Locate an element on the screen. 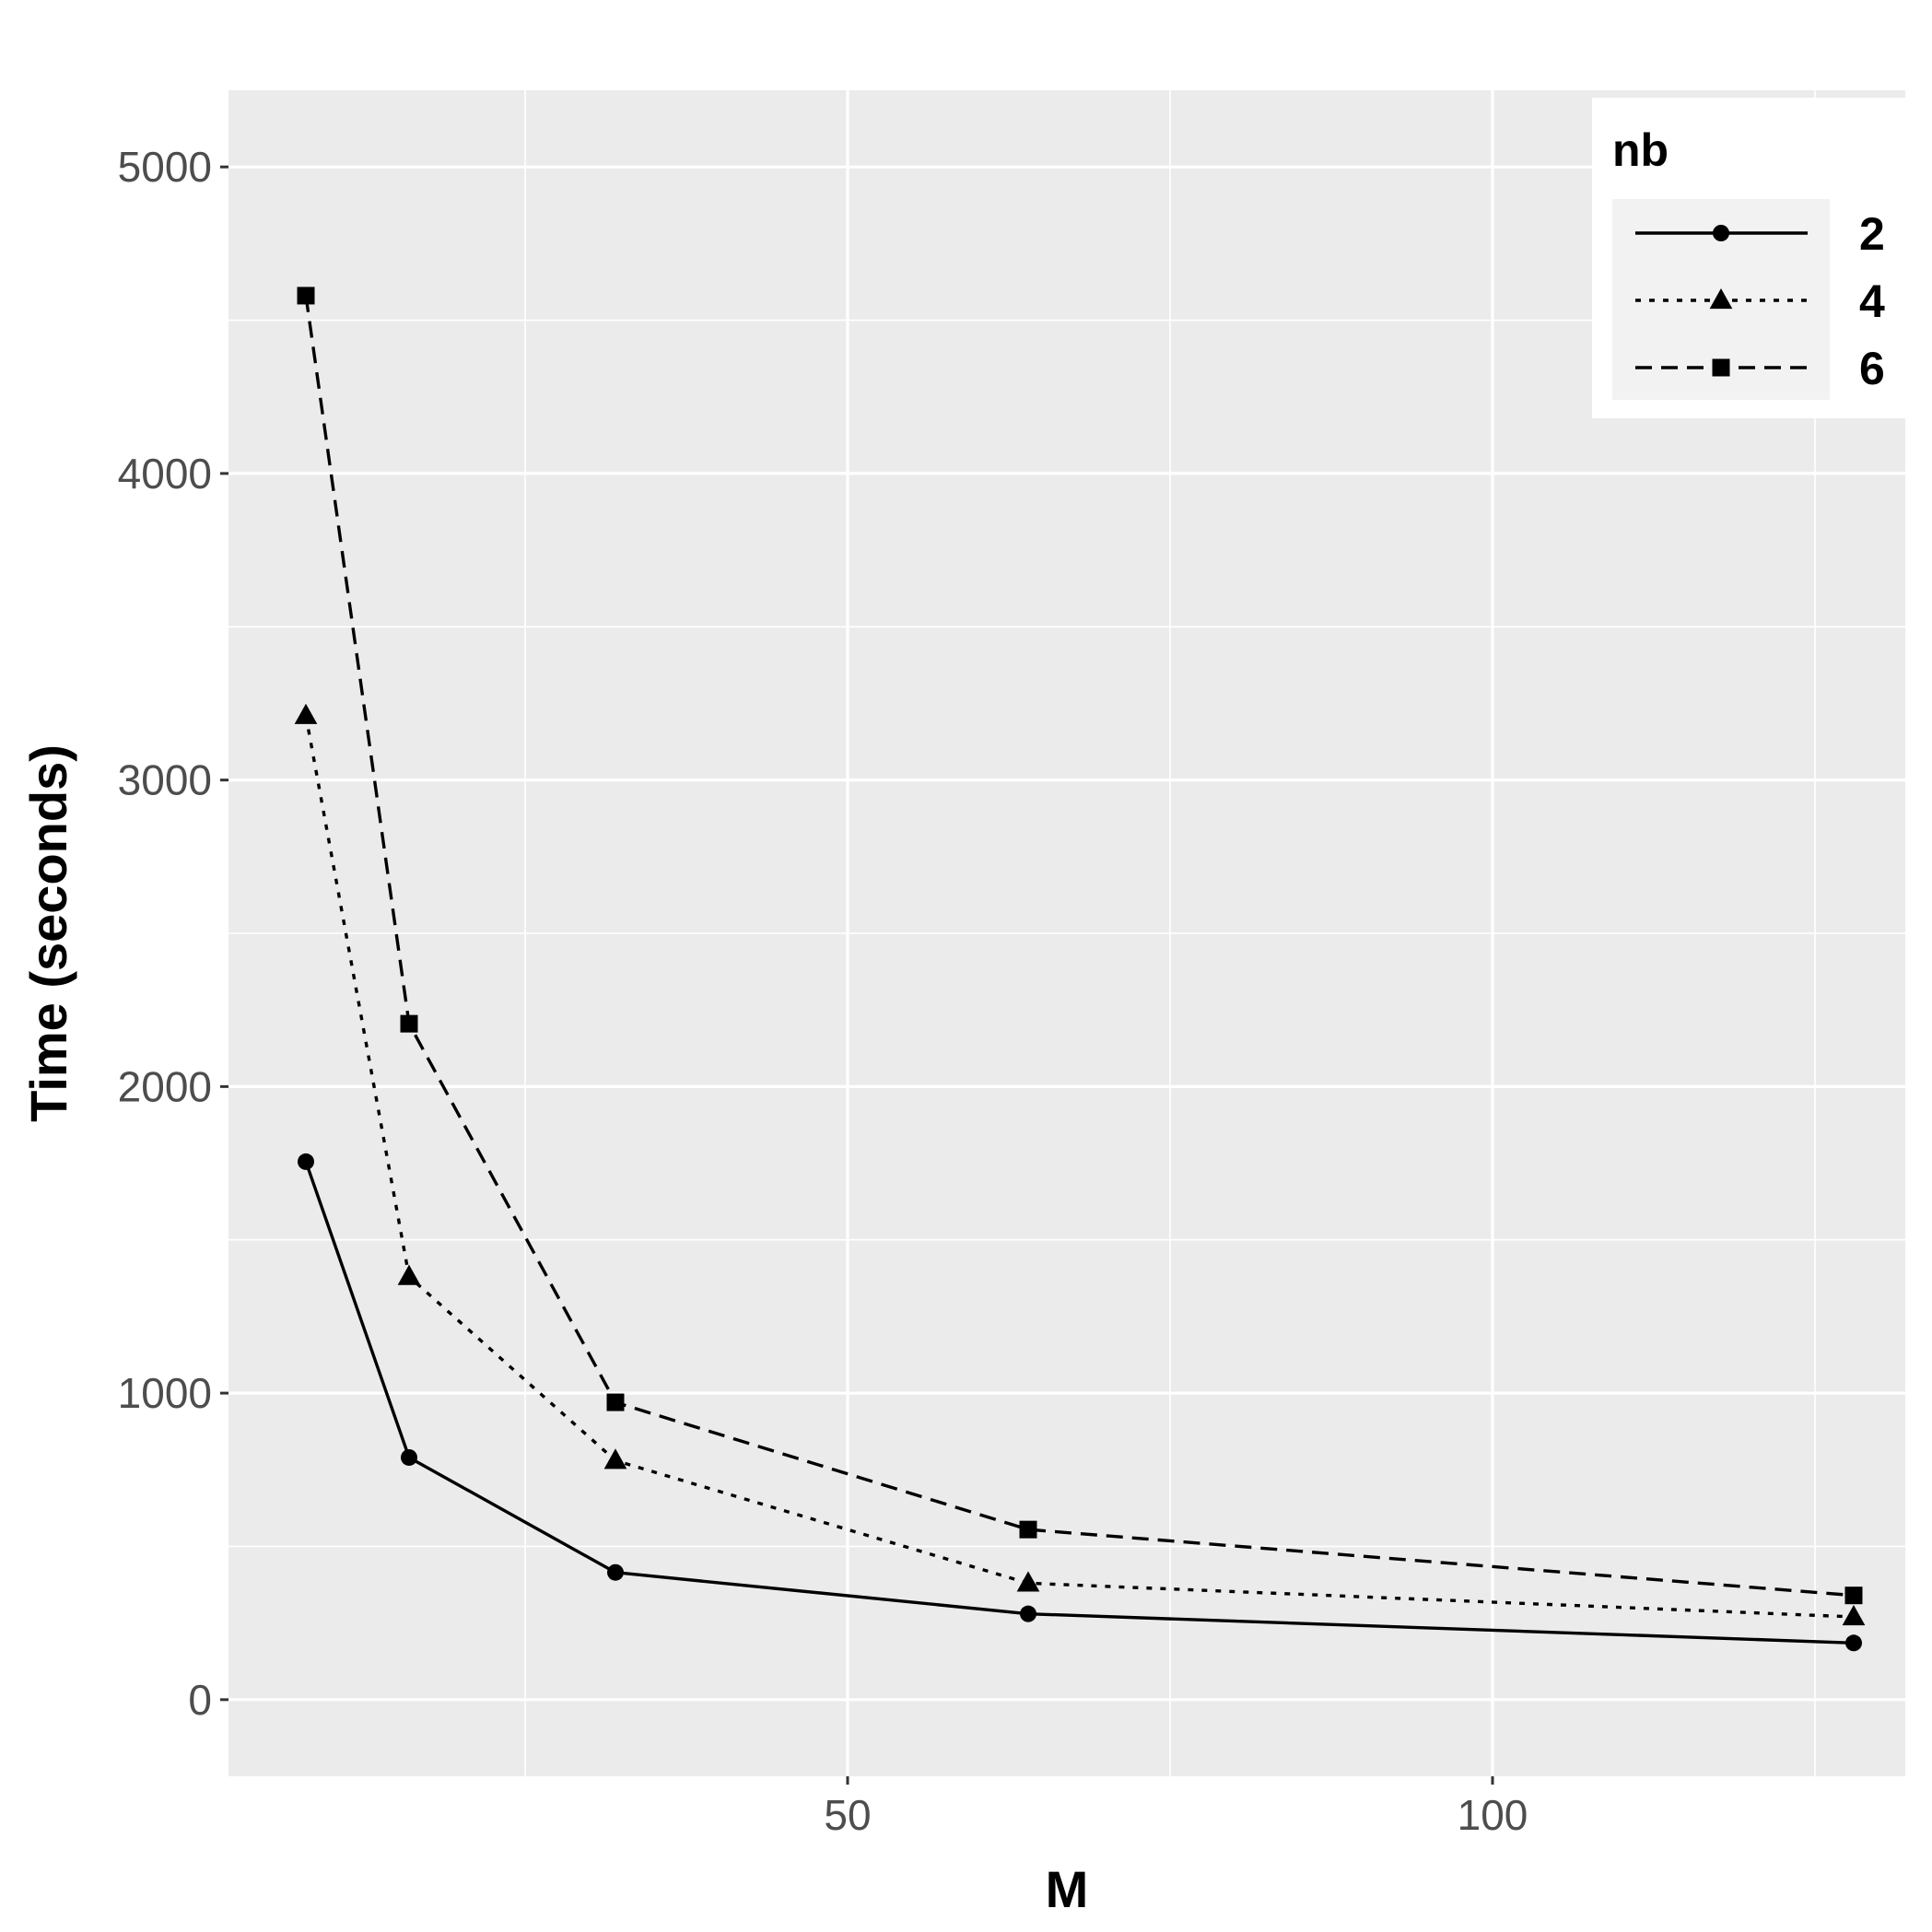 Image resolution: width=1932 pixels, height=1932 pixels. y-tick-label: 0 is located at coordinates (200, 1700).